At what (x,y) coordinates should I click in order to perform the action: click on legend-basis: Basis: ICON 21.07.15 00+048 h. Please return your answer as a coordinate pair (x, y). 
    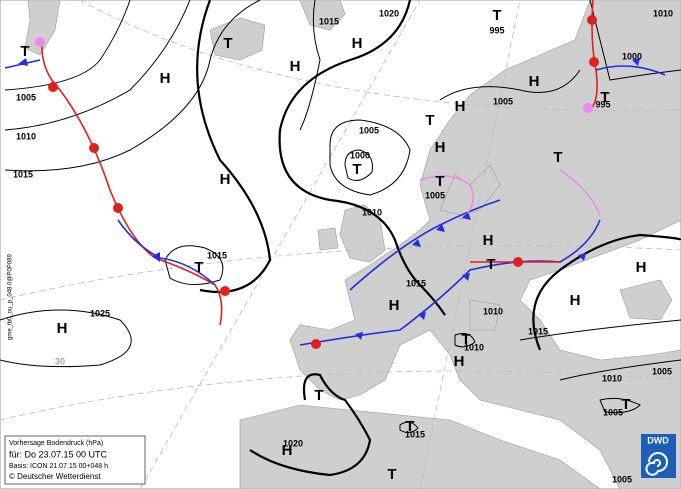
    Looking at the image, I should click on (58, 466).